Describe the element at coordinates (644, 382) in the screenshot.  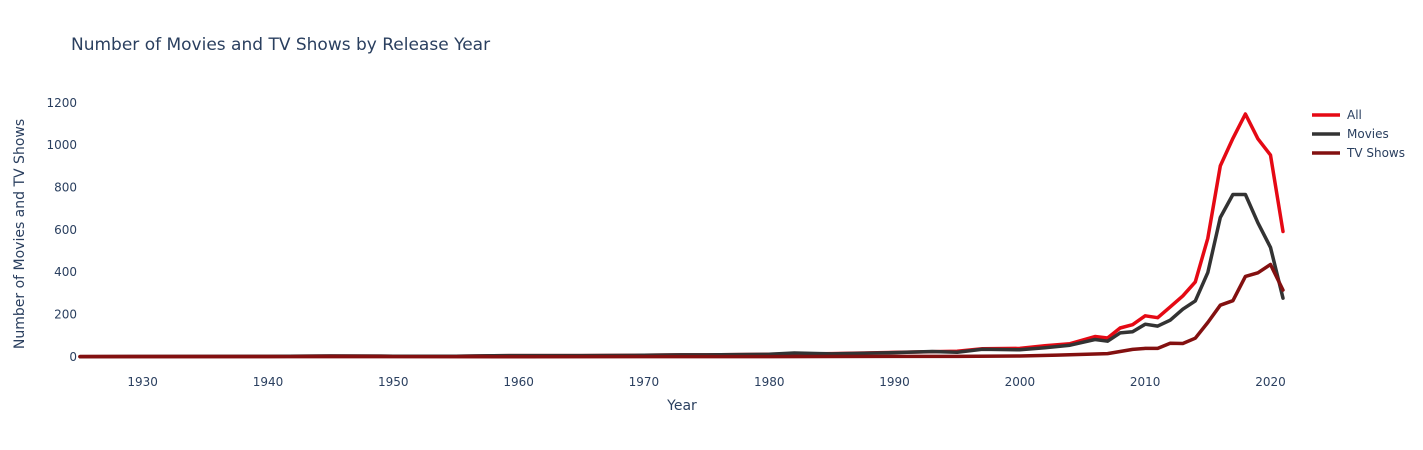
I see `x-tick-label: 1970` at that location.